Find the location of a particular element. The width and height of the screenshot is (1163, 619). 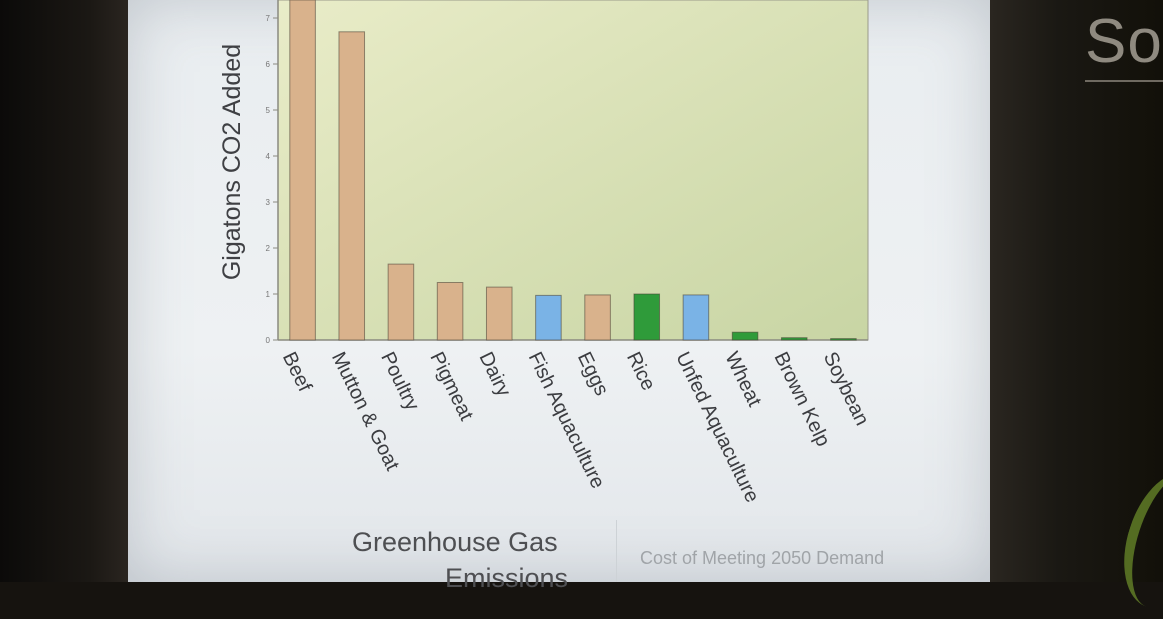

bar-pigmeat is located at coordinates (450, 311).